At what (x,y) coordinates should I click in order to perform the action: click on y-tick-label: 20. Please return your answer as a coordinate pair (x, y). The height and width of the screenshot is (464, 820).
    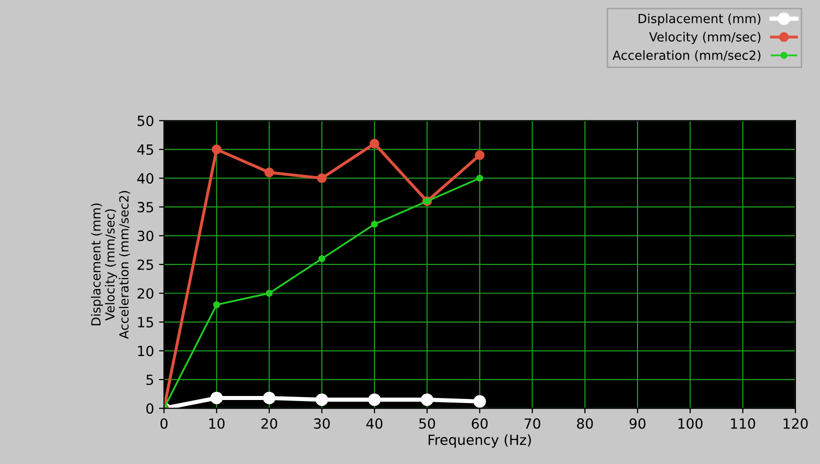
    Looking at the image, I should click on (146, 293).